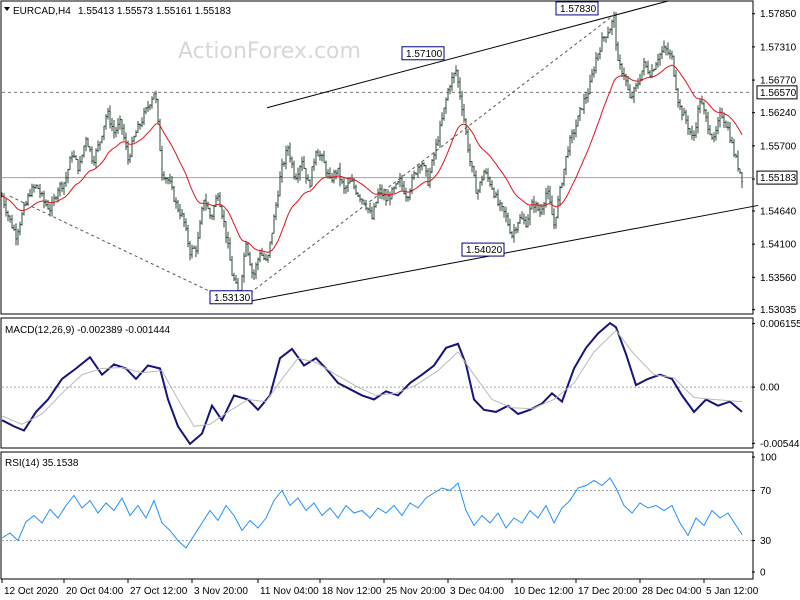 This screenshot has width=800, height=600. I want to click on x-tick-label: 11 Nov 04:00, so click(289, 591).